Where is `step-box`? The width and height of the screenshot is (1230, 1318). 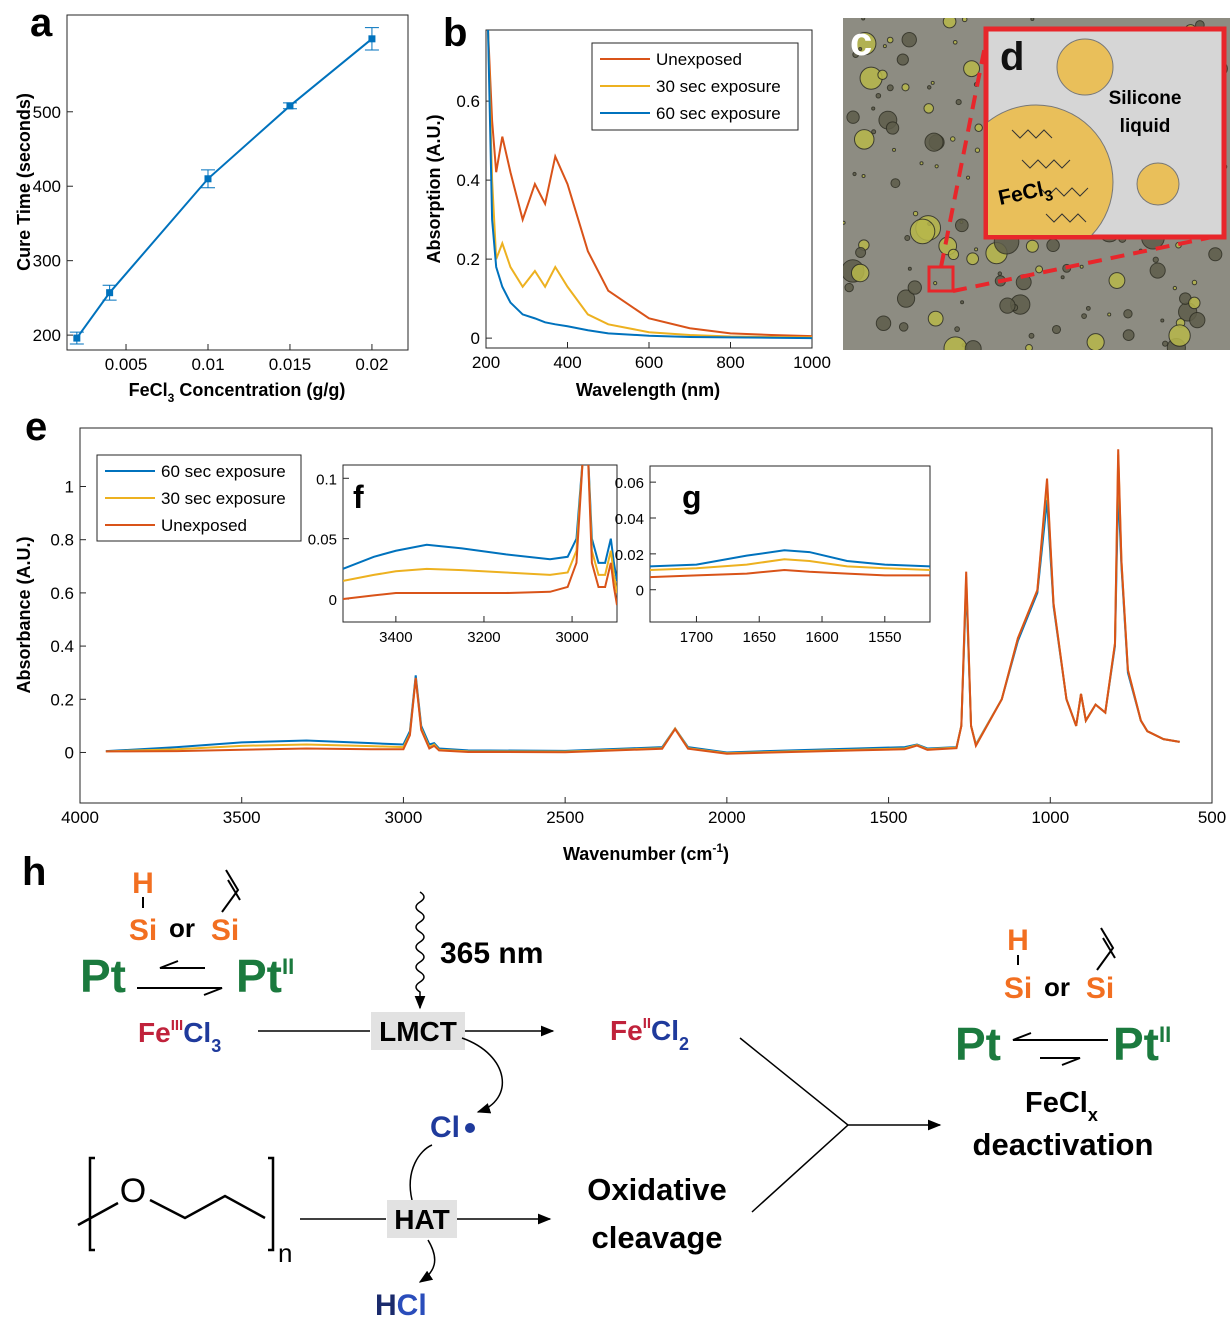 step-box is located at coordinates (422, 1219).